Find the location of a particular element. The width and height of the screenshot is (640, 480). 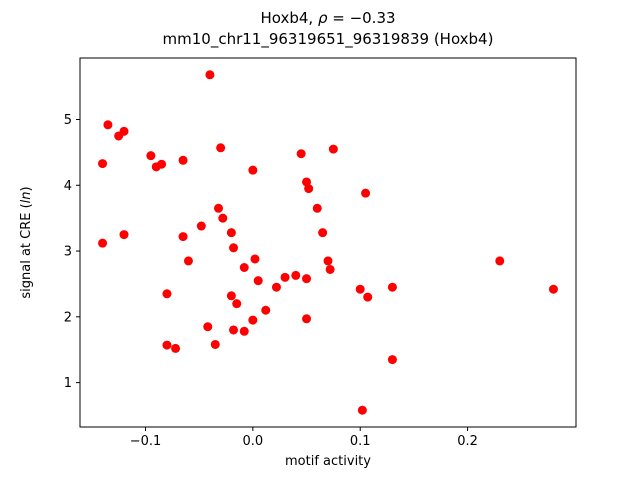

y-axis-label: signal at CRE (ln) is located at coordinates (26, 242).